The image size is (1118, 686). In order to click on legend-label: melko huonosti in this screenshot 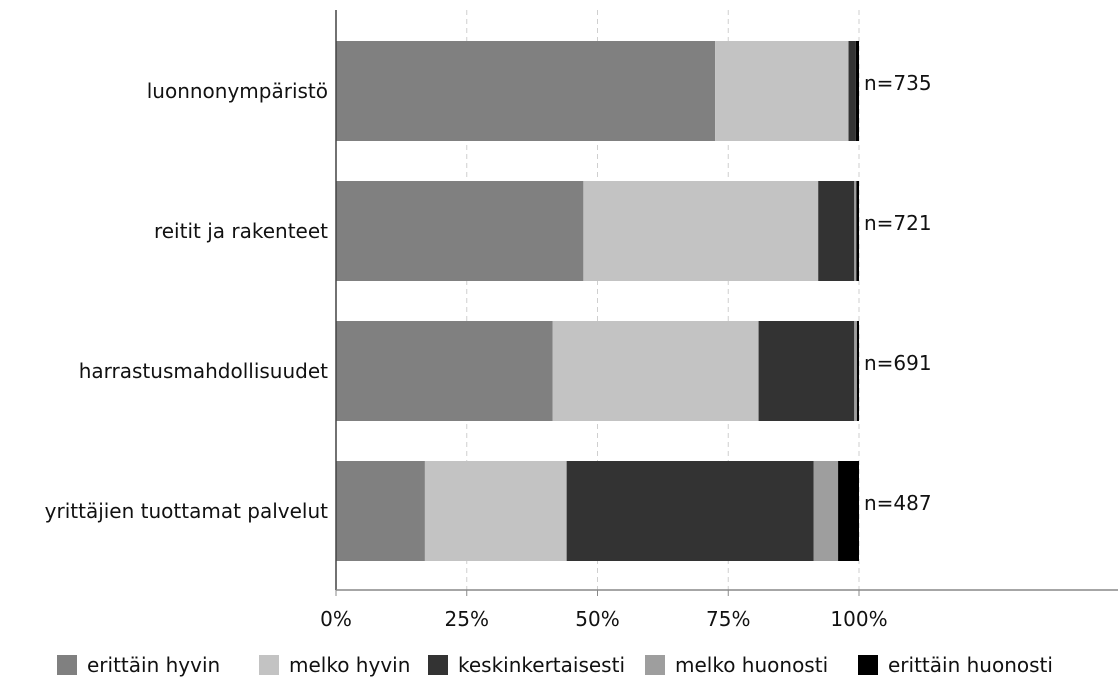, I will do `click(751, 665)`.